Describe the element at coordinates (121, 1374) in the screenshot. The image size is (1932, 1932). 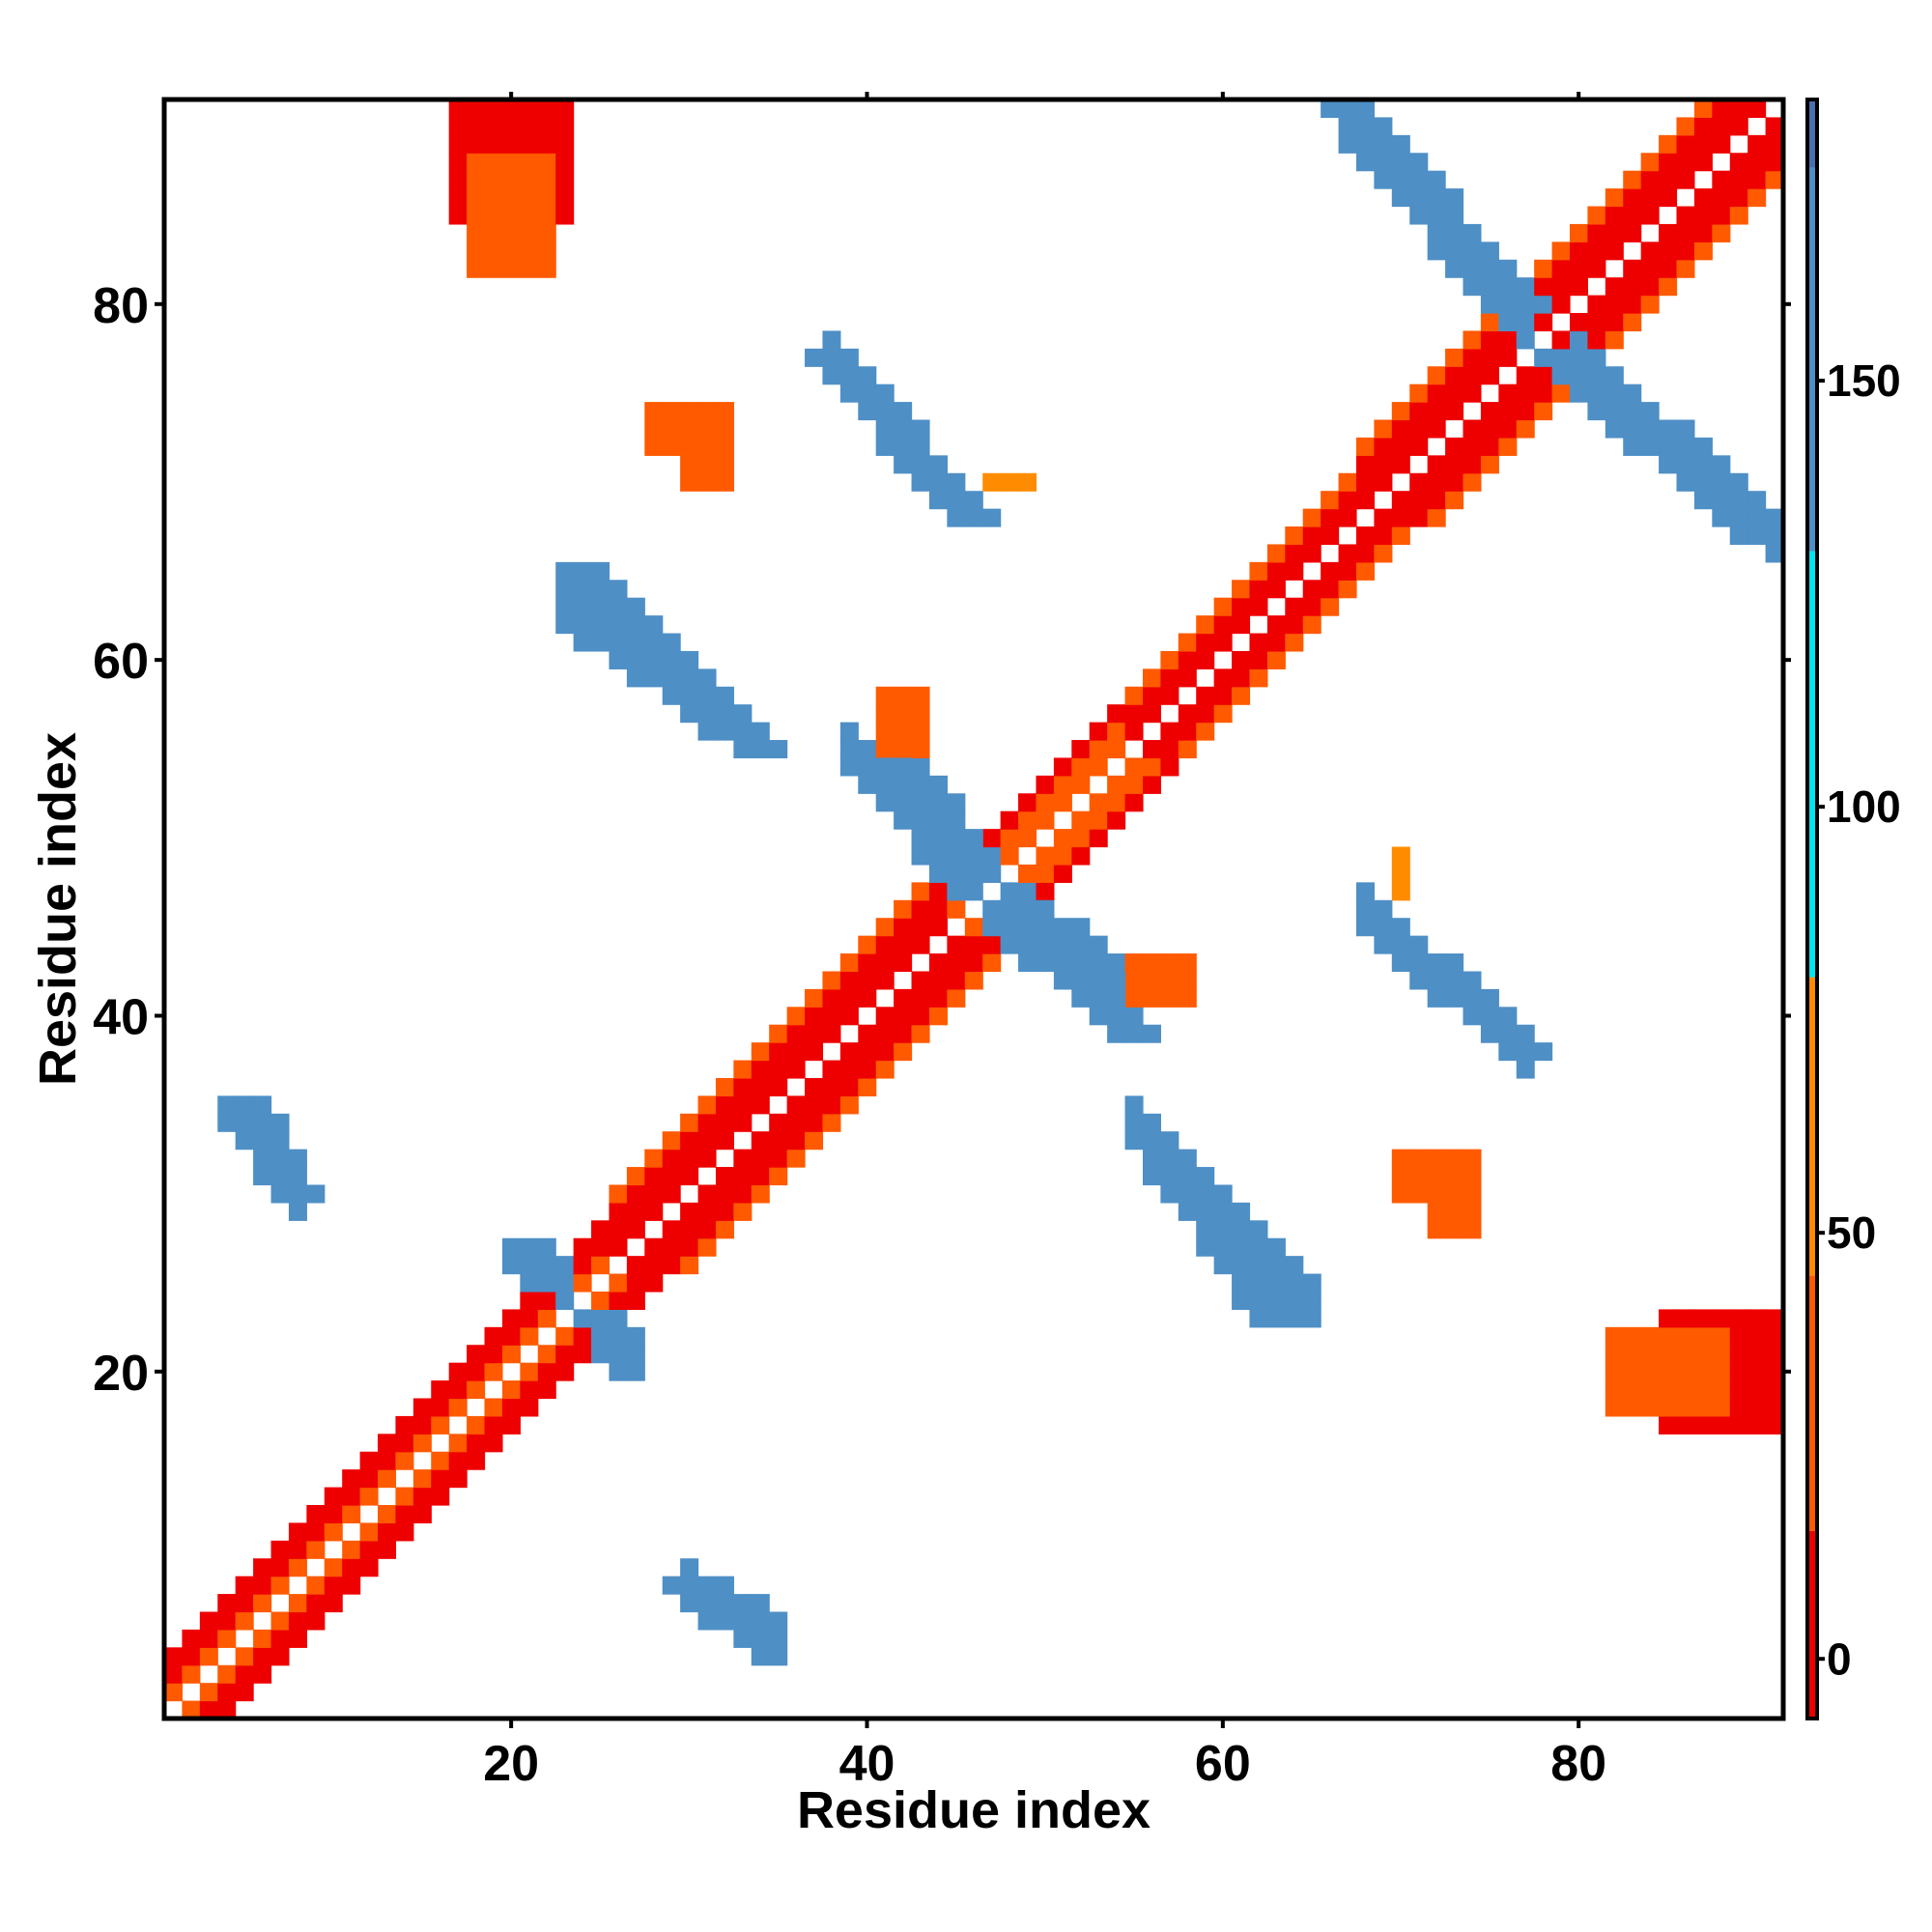
I see `y-tick-label: 20` at that location.